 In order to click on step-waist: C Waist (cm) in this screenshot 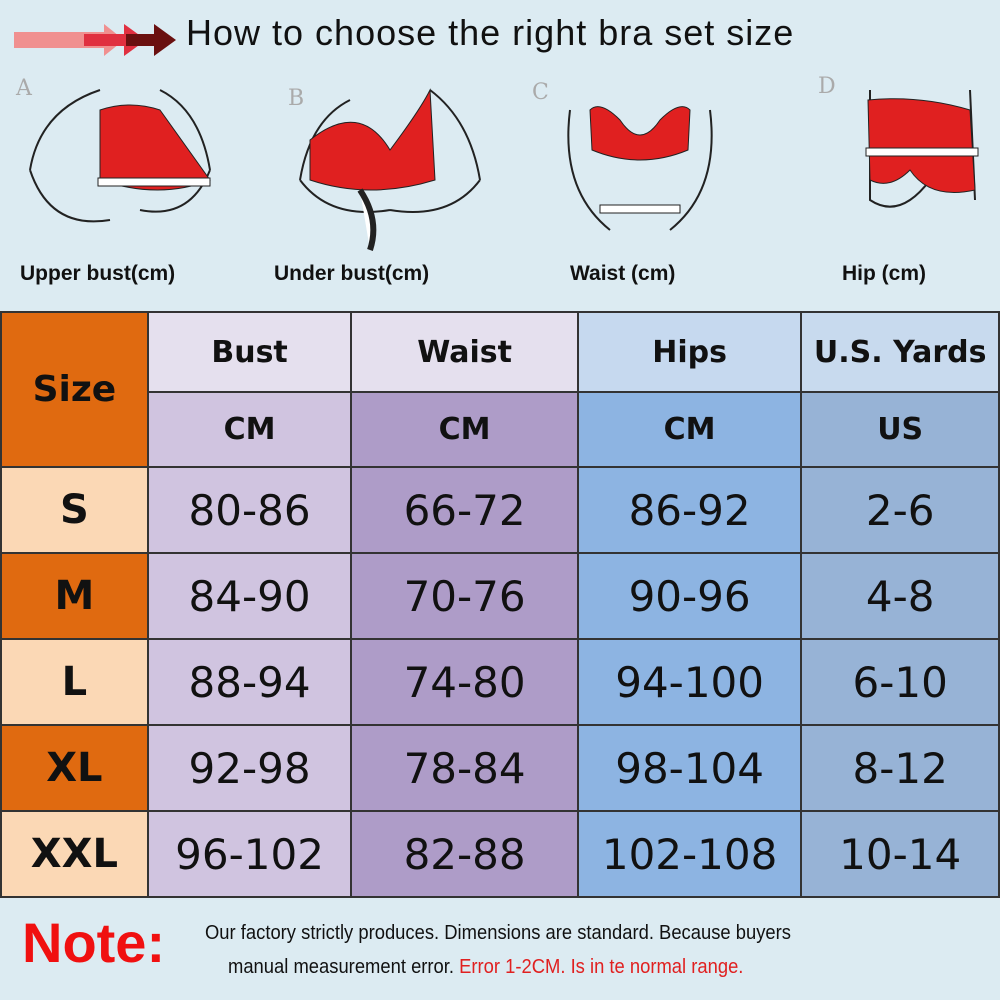, I will do `click(645, 190)`.